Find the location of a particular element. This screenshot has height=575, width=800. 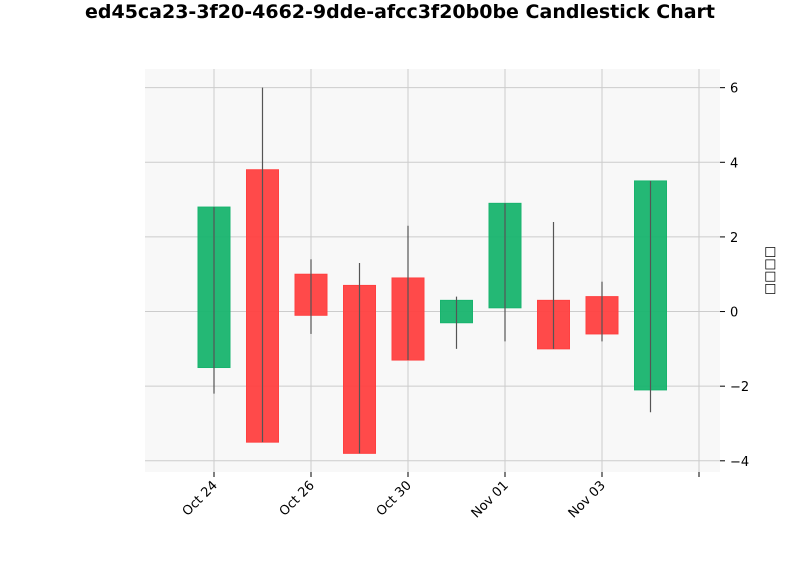

y-tick-label: 0 is located at coordinates (734, 313).